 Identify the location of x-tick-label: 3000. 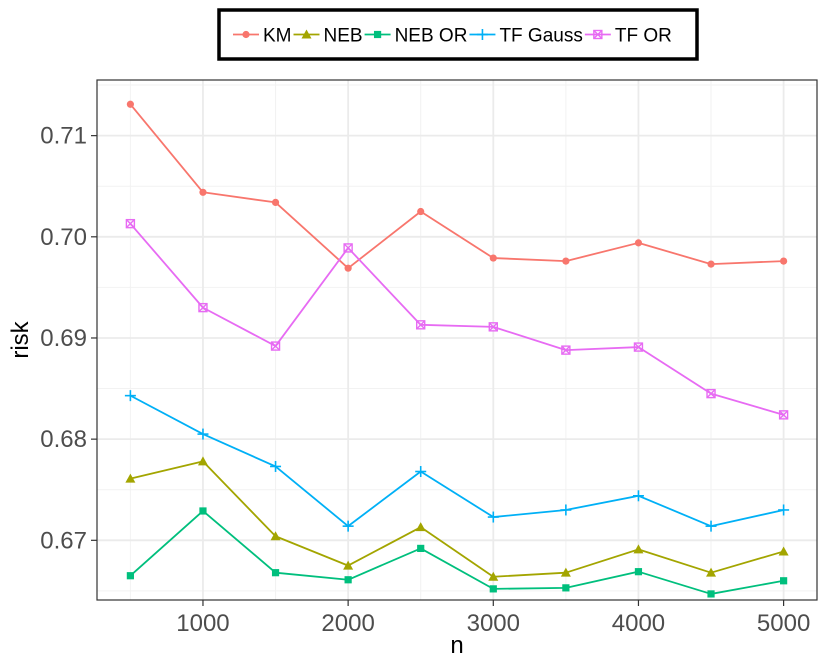
(493, 623).